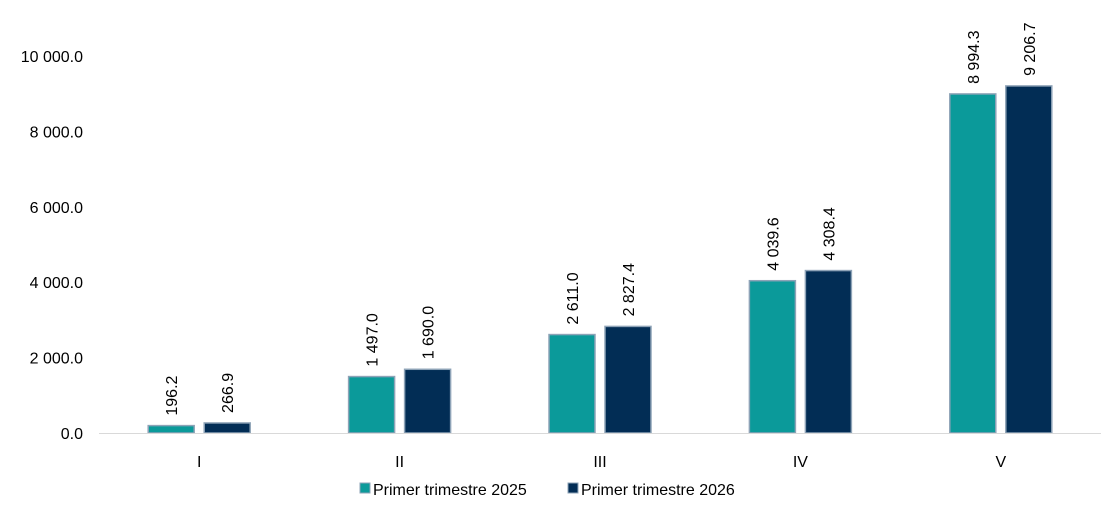 The image size is (1101, 510). Describe the element at coordinates (399, 462) in the screenshot. I see `x-tick-label: II` at that location.